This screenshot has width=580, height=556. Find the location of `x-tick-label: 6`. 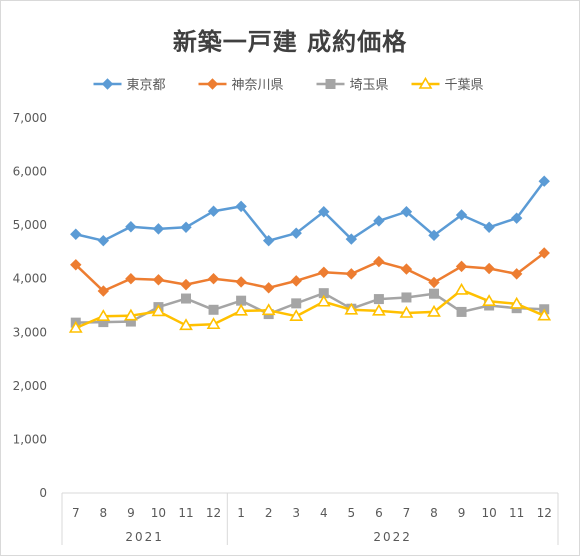

x-tick-label: 6 is located at coordinates (379, 513).